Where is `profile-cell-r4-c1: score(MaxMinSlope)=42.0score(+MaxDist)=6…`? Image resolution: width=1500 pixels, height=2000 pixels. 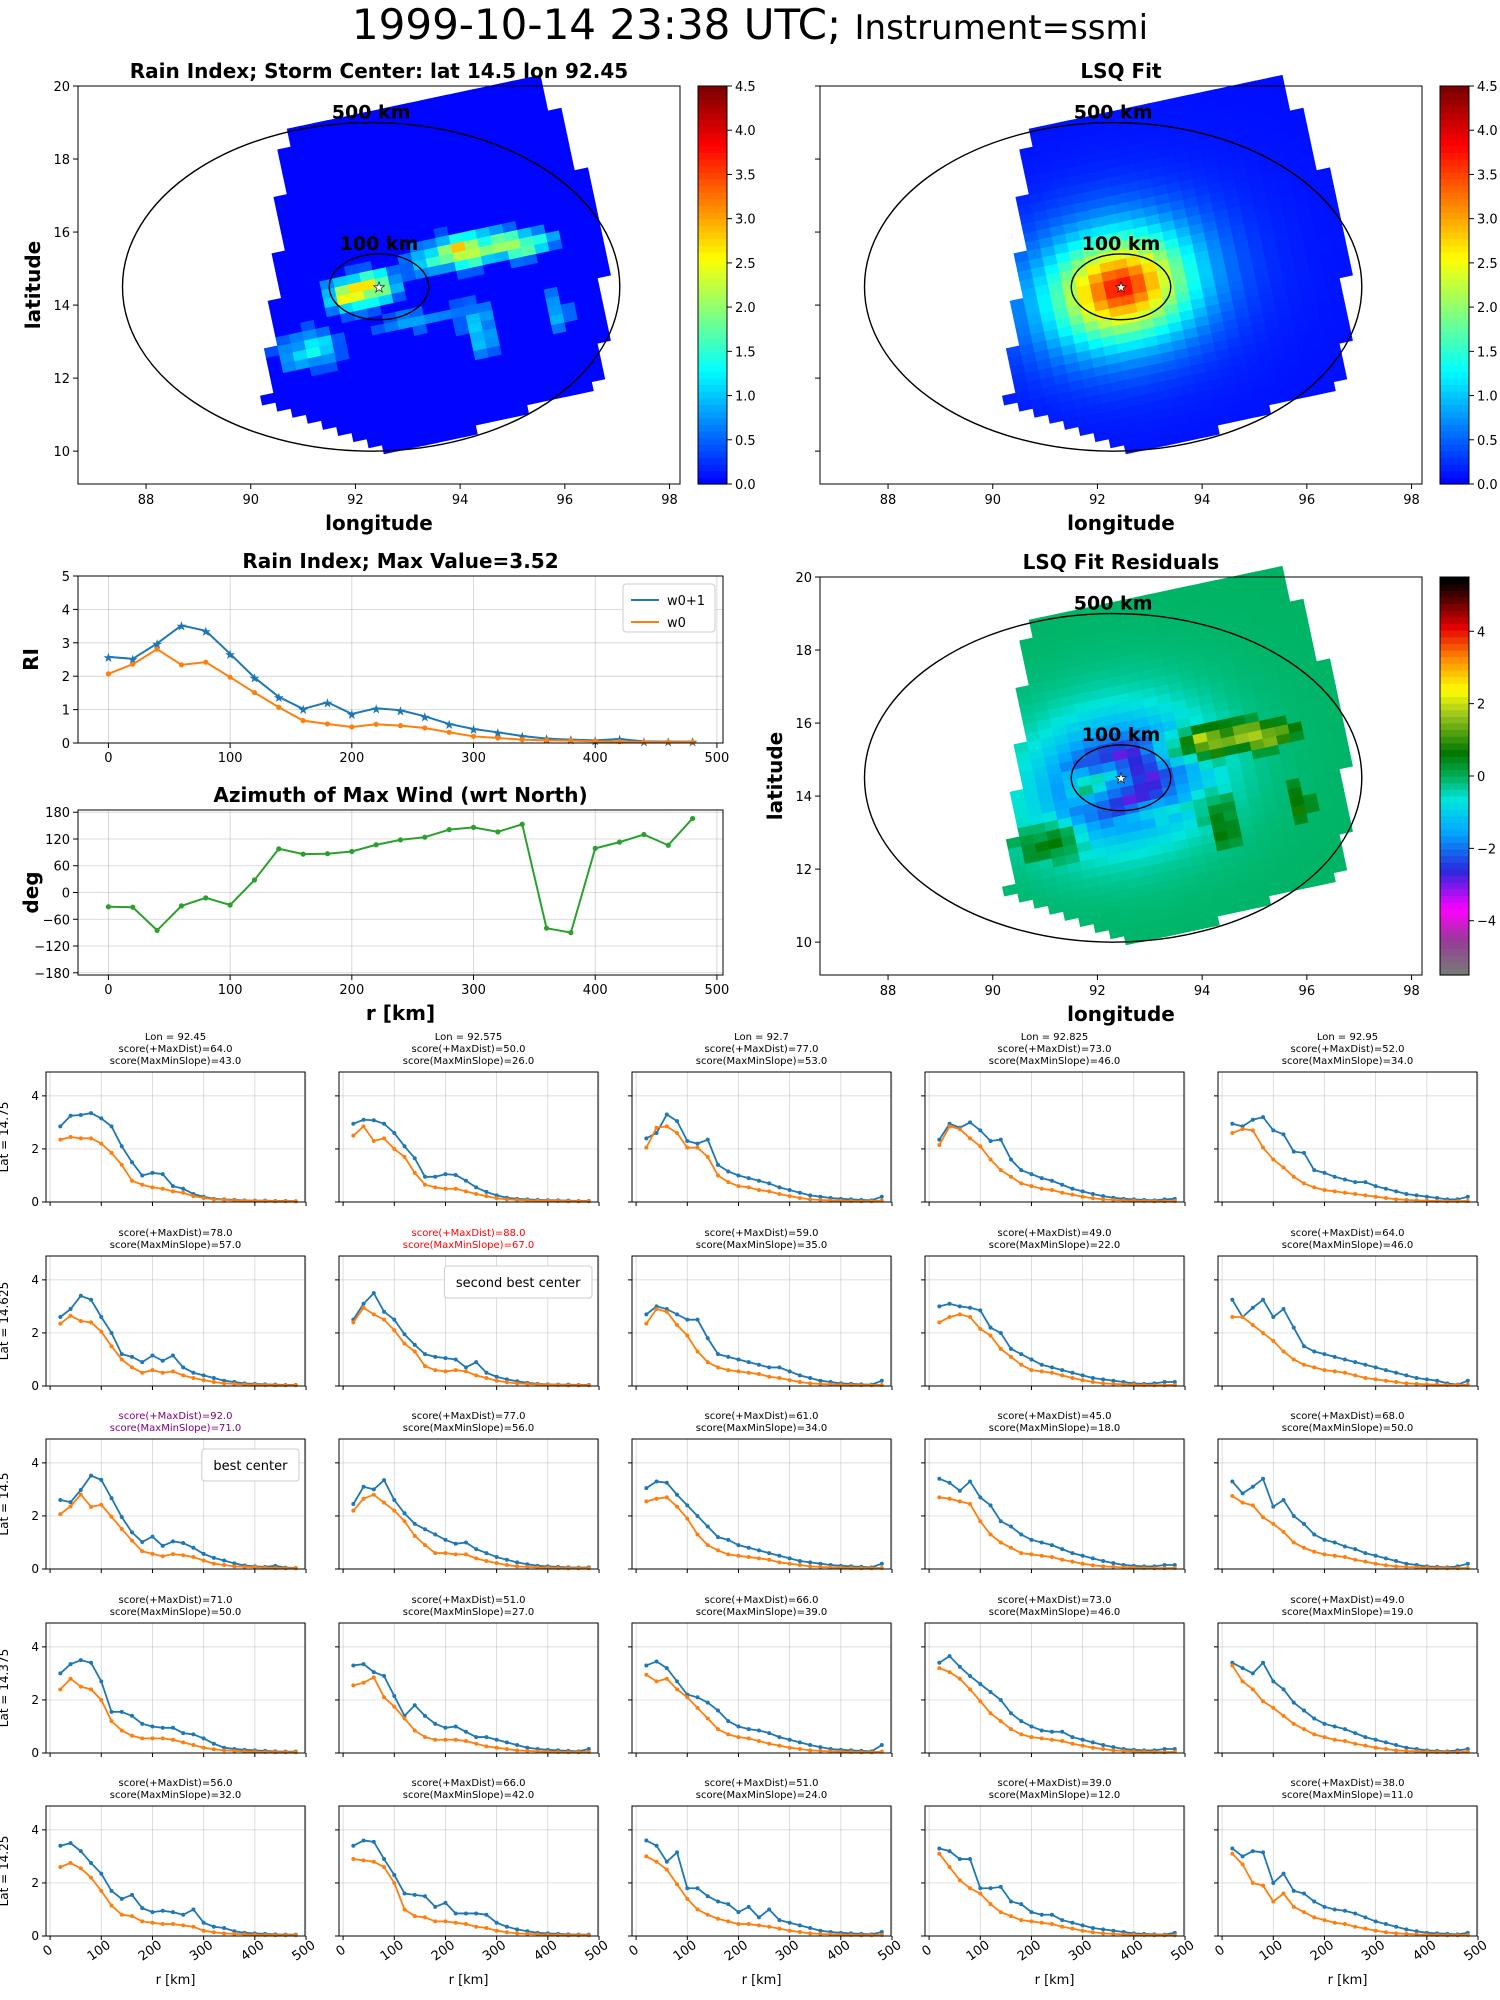 profile-cell-r4-c1: score(MaxMinSlope)=42.0score(+MaxDist)=6… is located at coordinates (472, 1883).